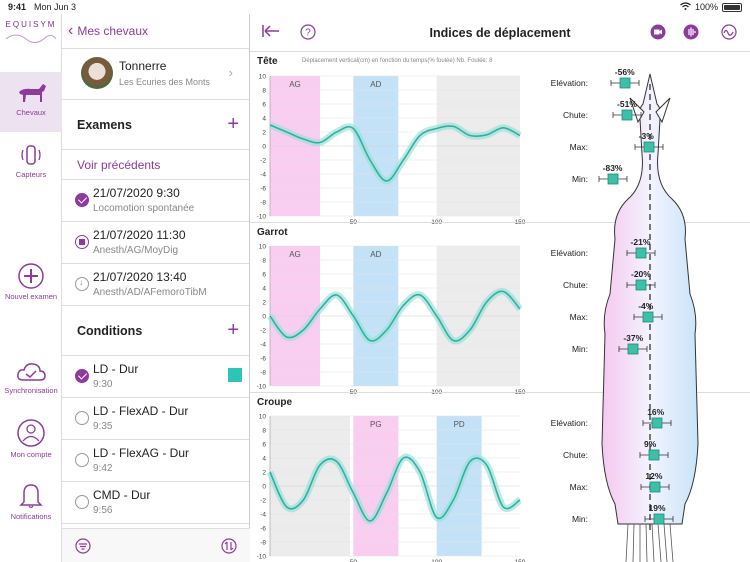  Describe the element at coordinates (103, 468) in the screenshot. I see `condition-time: 9:42` at that location.